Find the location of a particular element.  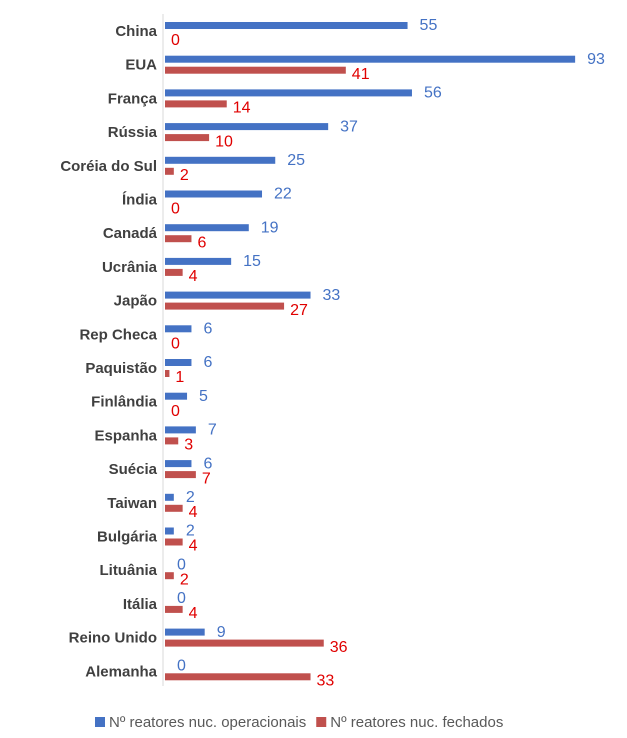

category-label: Taiwan is located at coordinates (132, 503).